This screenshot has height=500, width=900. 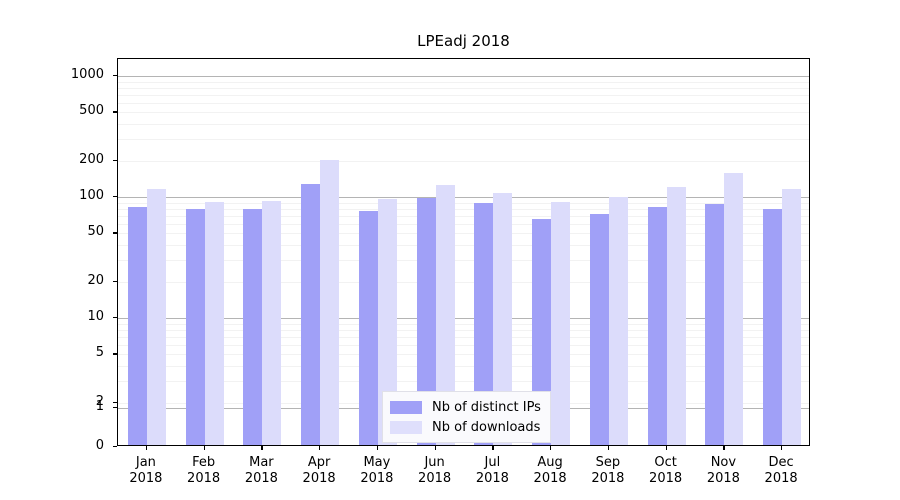 I want to click on x-axis-tick-label: Oct 2018, so click(x=666, y=471).